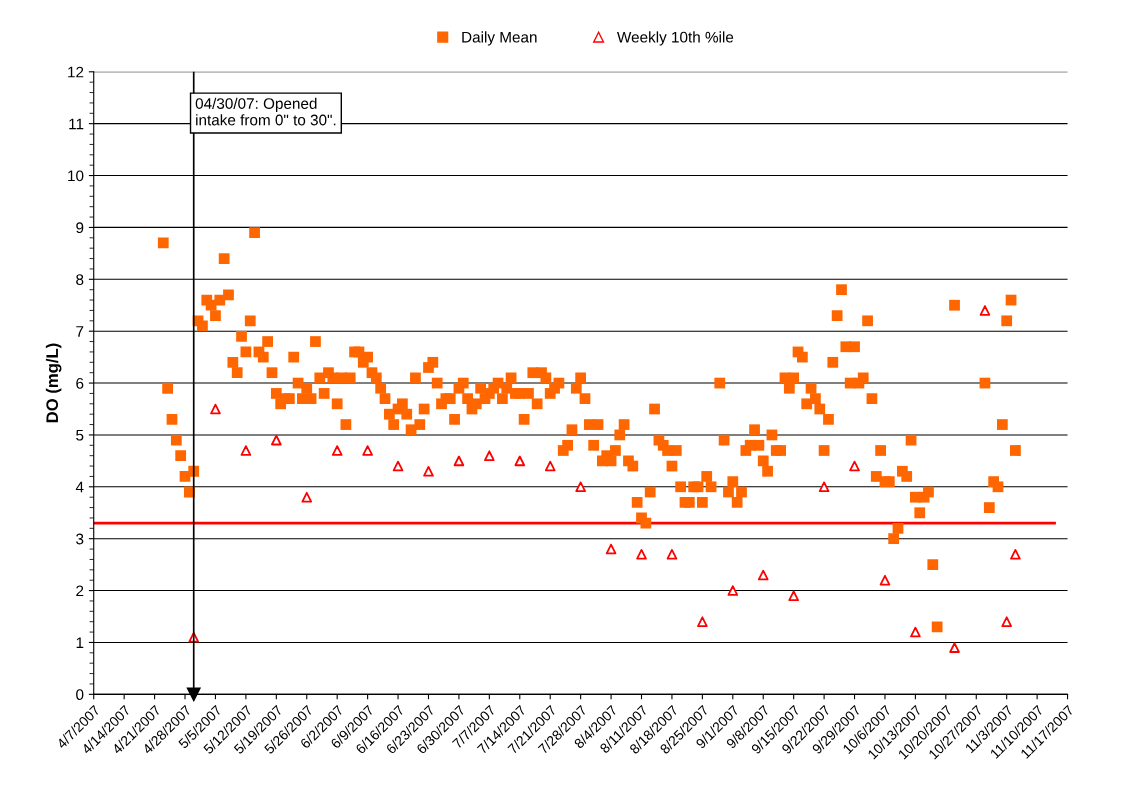 This screenshot has width=1143, height=789. Describe the element at coordinates (265, 111) in the screenshot. I see `ref-line-label: 04/30/07: Opened intake from 0" to 30".` at that location.